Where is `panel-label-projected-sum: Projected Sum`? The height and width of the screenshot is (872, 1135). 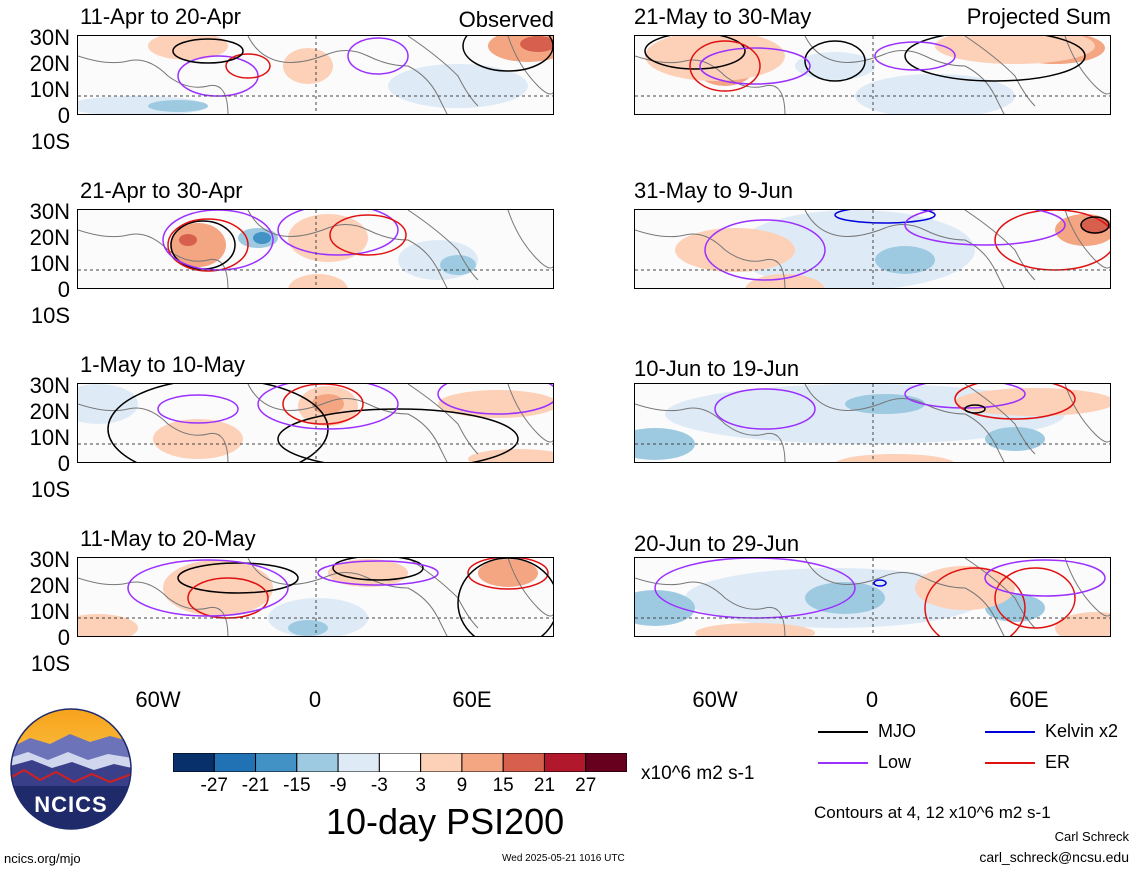 panel-label-projected-sum: Projected Sum is located at coordinates (1038, 16).